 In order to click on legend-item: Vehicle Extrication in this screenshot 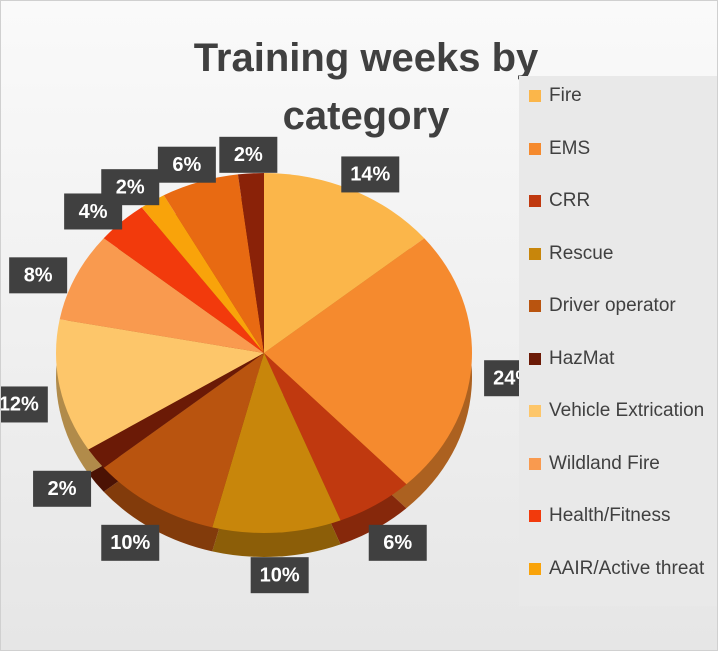, I will do `click(623, 410)`.